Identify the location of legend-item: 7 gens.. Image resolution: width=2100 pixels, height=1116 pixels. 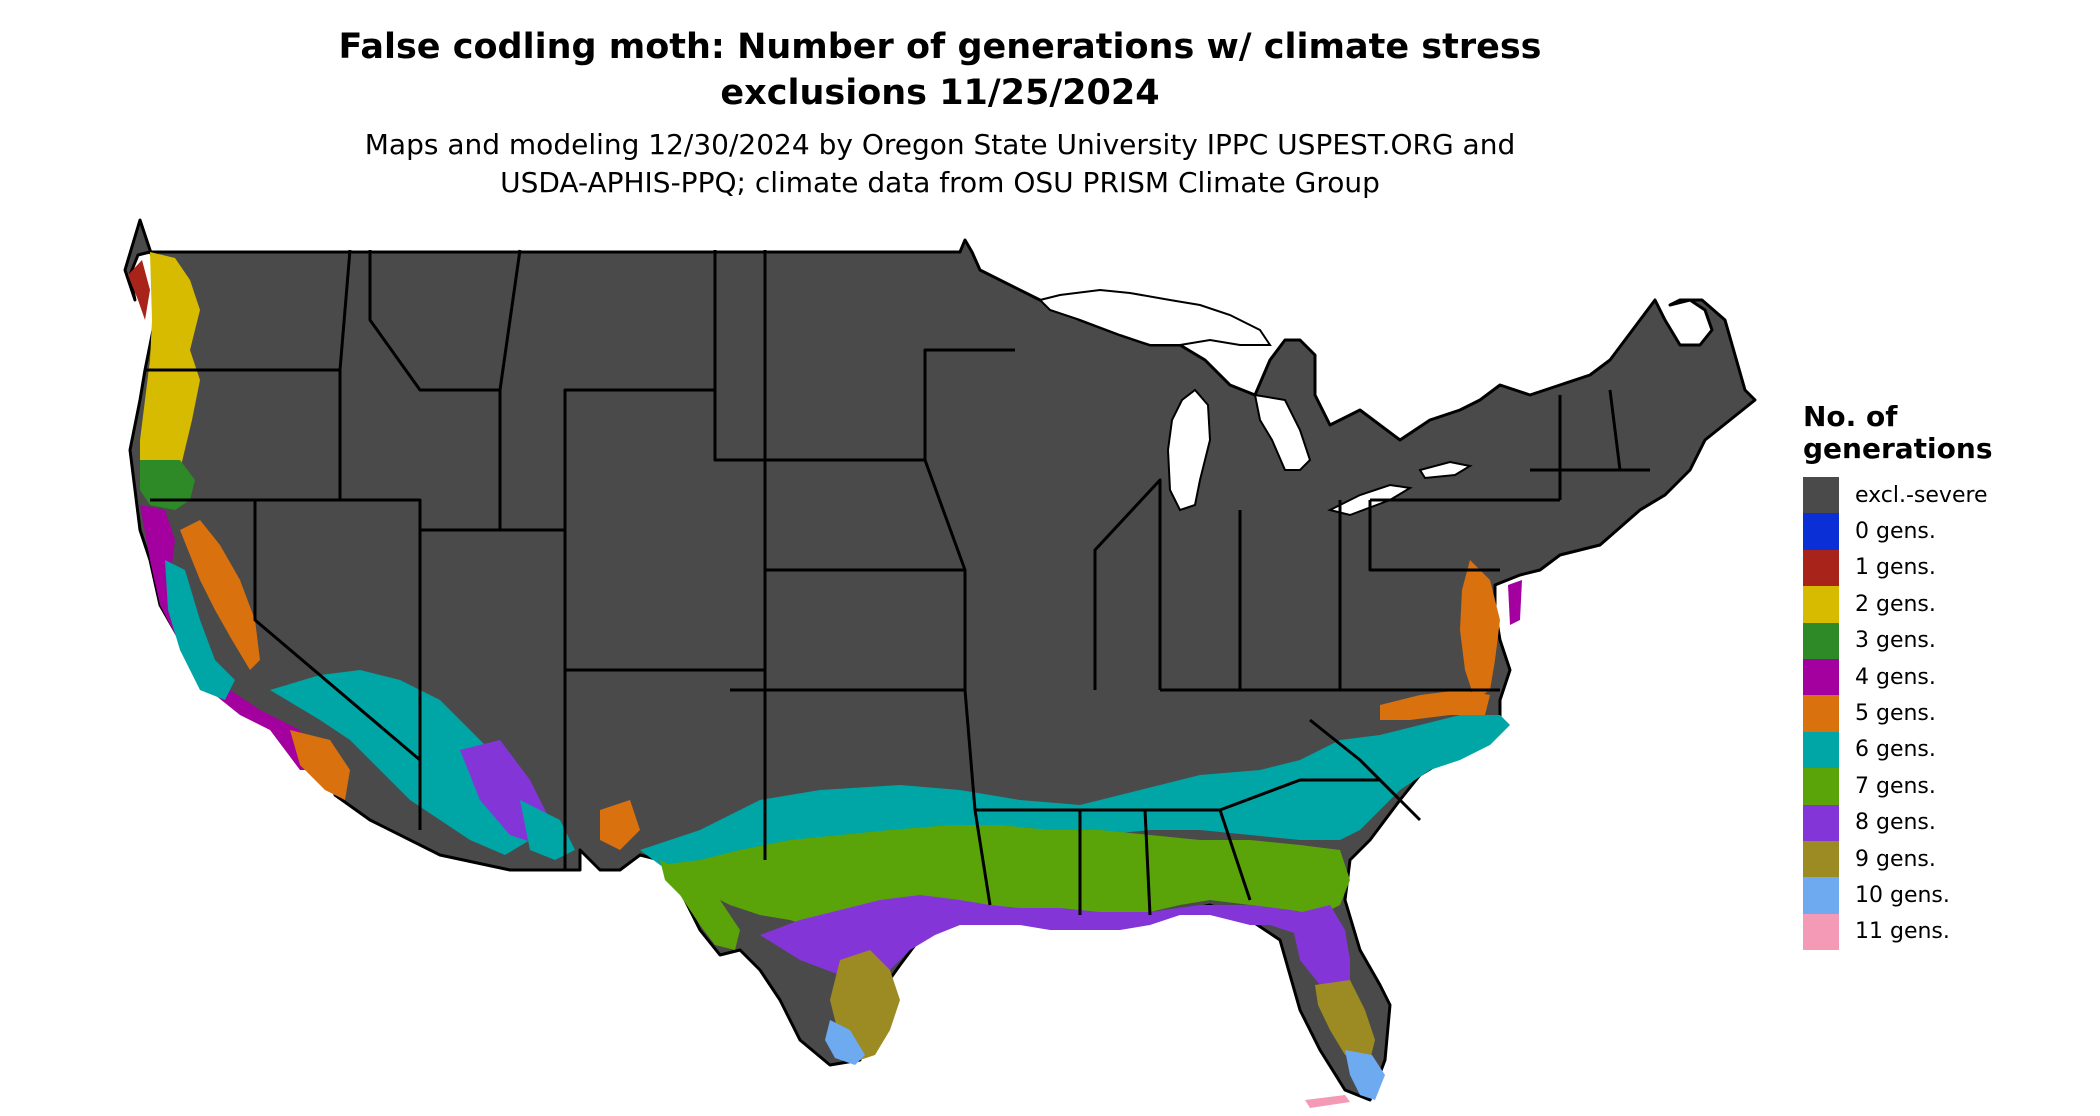
(1897, 786).